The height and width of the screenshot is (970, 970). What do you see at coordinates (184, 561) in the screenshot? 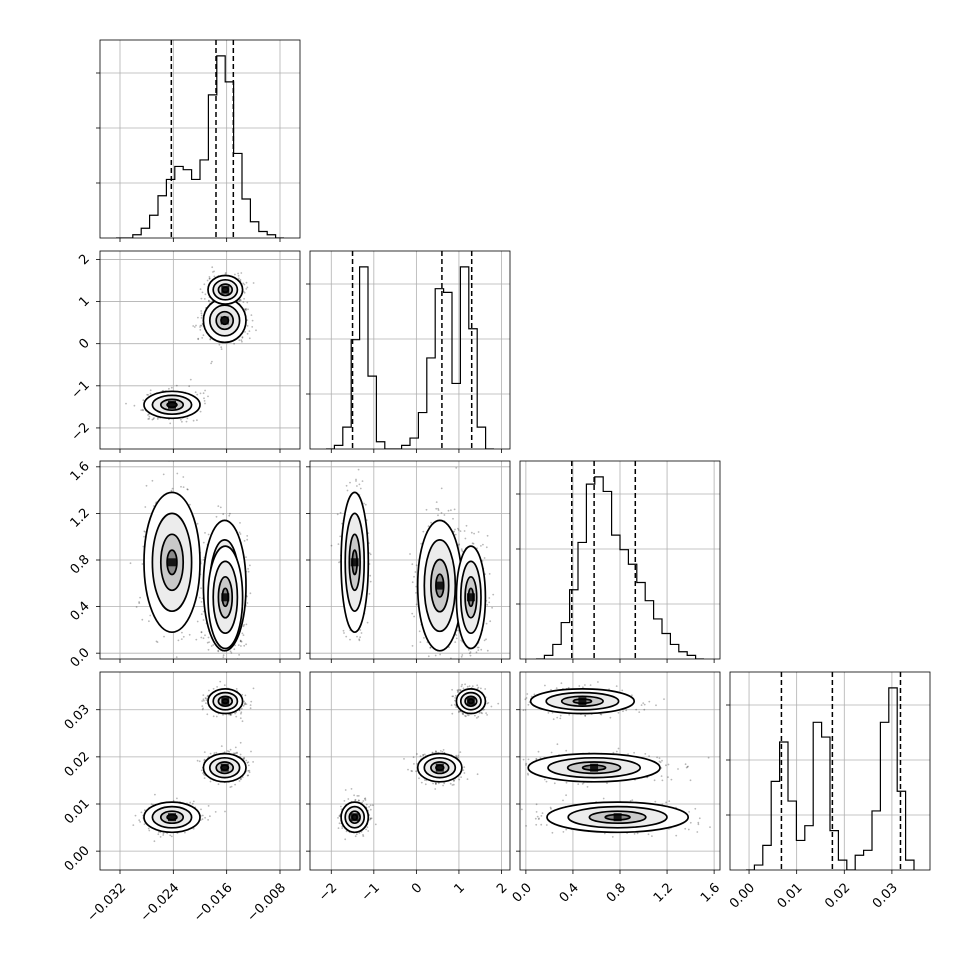
I see `scatter-panel-3-1: 0.00.40.81.21.6` at bounding box center [184, 561].